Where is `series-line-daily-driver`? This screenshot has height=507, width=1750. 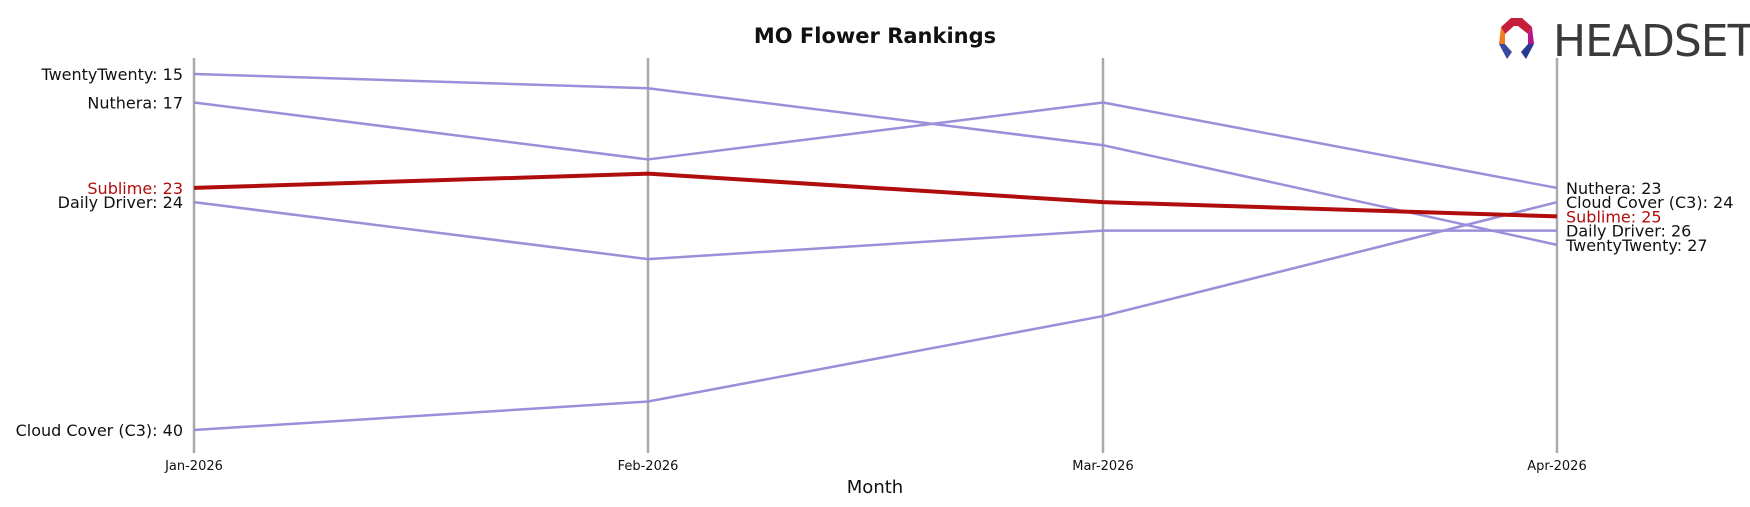
series-line-daily-driver is located at coordinates (875, 230).